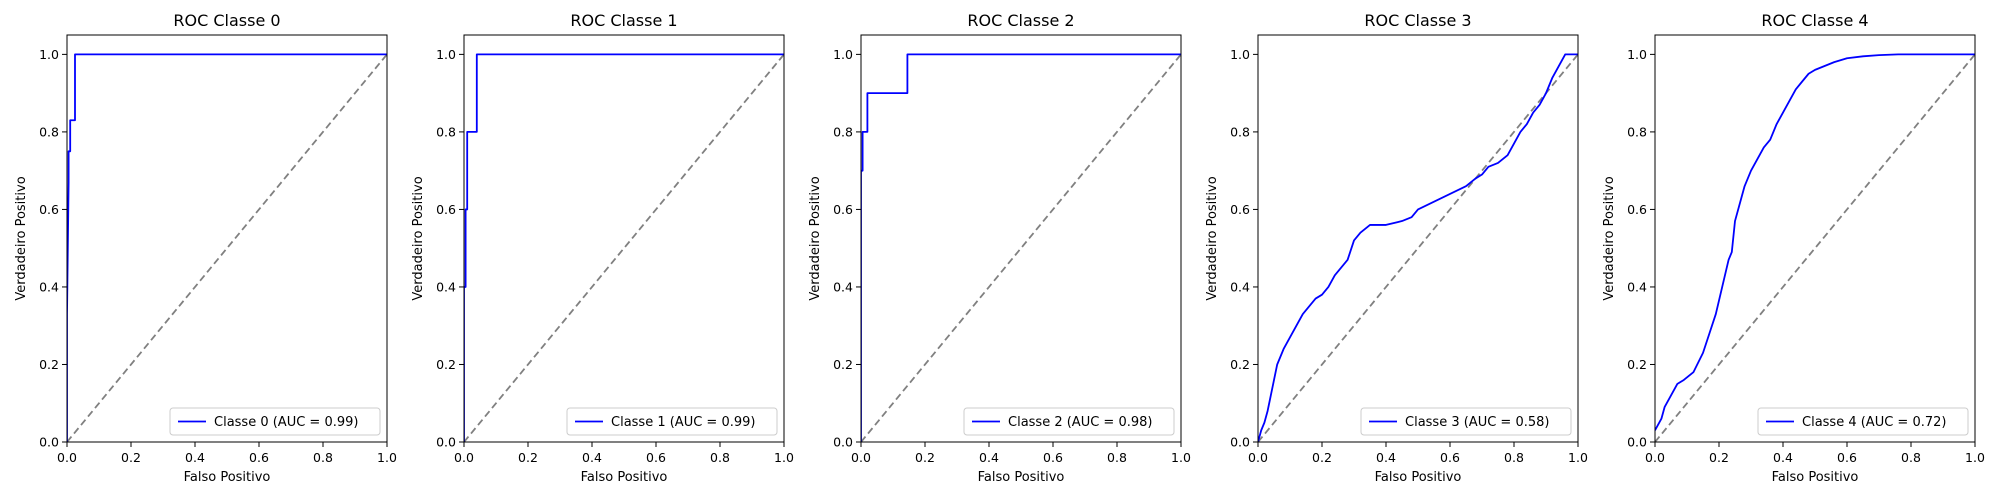 The width and height of the screenshot is (2000, 500). I want to click on chart-title: ROC Classe 4, so click(1814, 20).